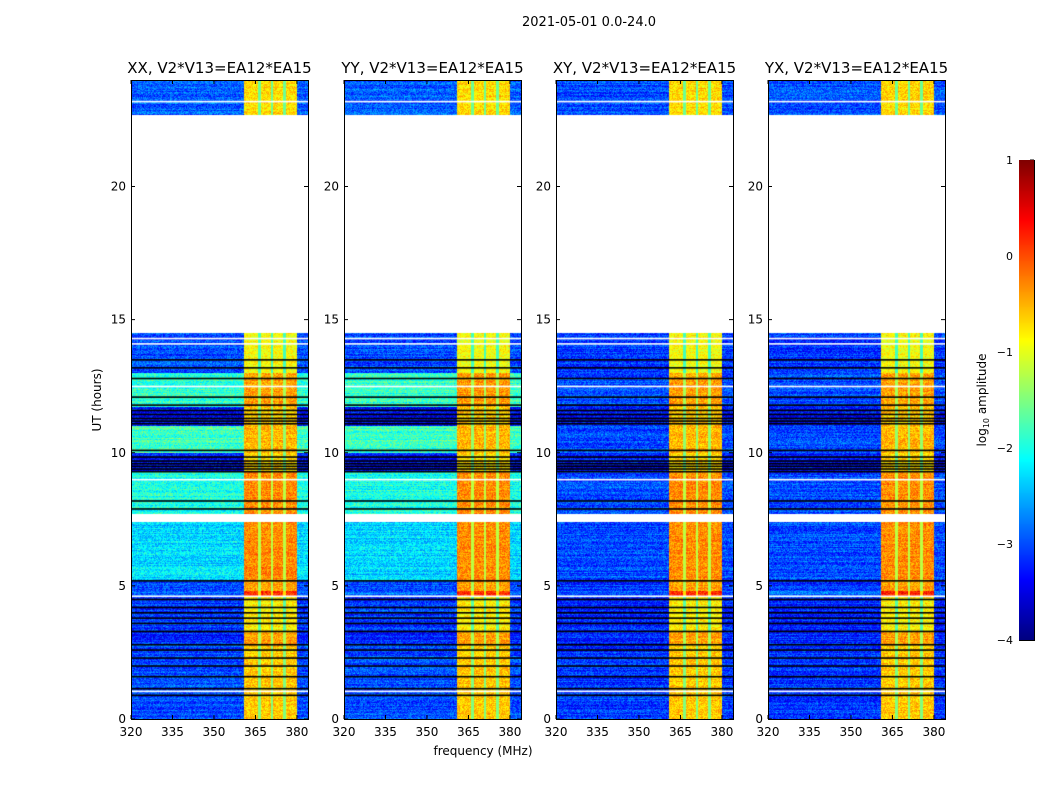  Describe the element at coordinates (97, 399) in the screenshot. I see `y-axis-label: UT (hours)` at that location.